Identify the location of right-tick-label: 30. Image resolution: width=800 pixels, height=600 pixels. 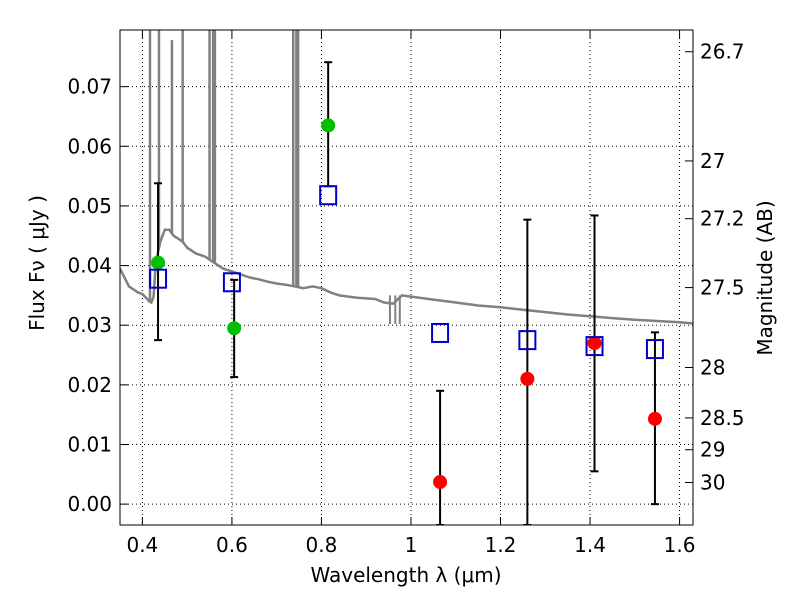
(712, 482).